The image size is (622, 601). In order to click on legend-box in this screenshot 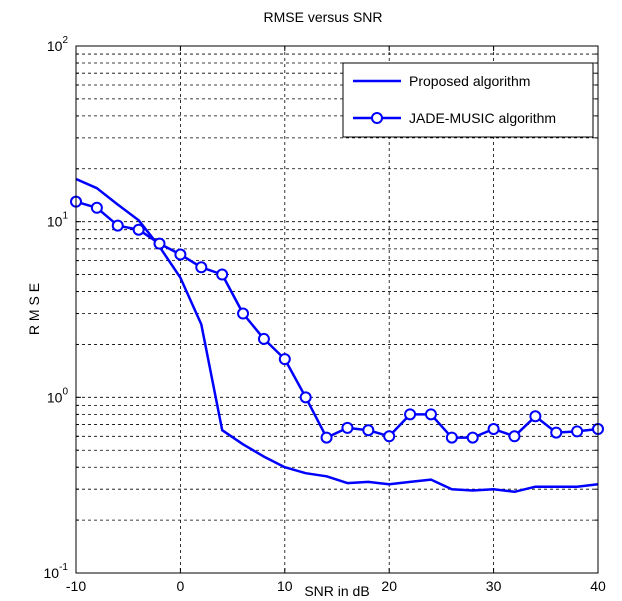, I will do `click(468, 100)`.